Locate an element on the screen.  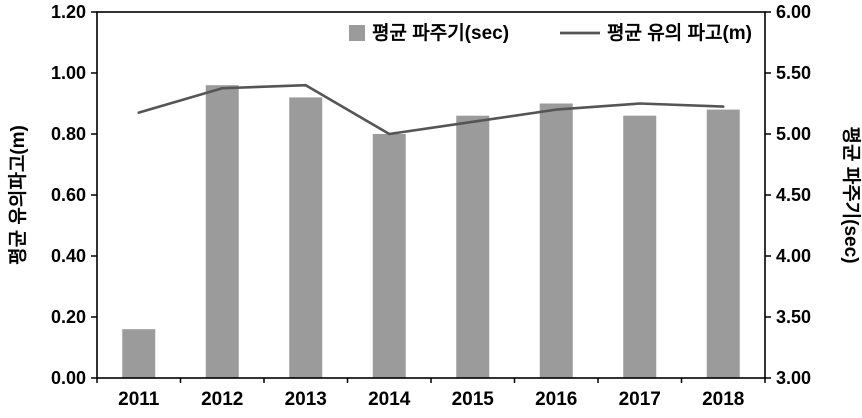
x-axis-label-2016: 2016 is located at coordinates (556, 399).